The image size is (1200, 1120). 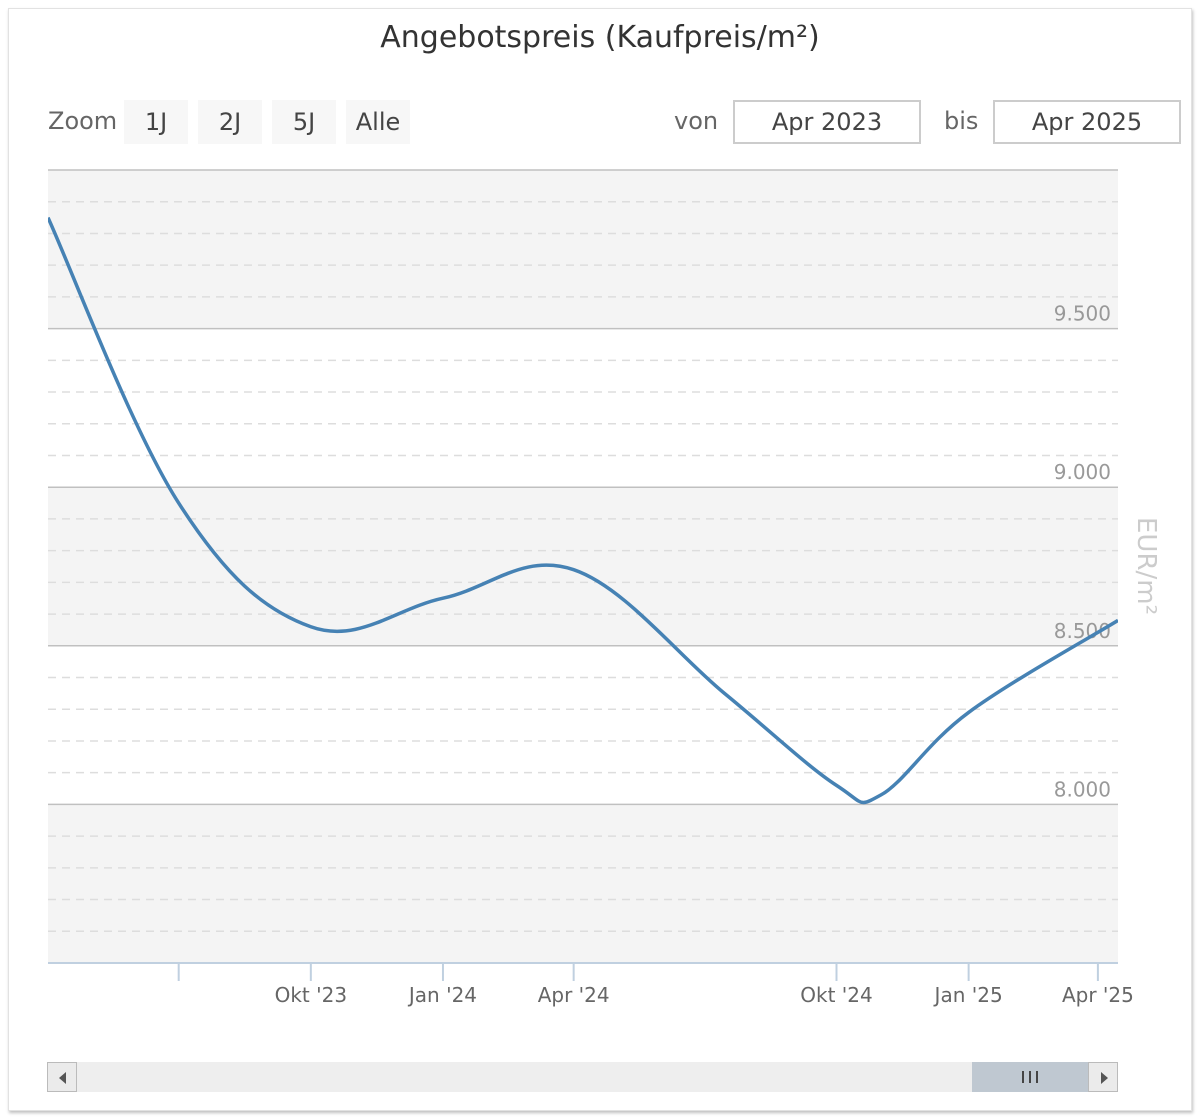 I want to click on zoom-alle-button: Alle, so click(x=378, y=122).